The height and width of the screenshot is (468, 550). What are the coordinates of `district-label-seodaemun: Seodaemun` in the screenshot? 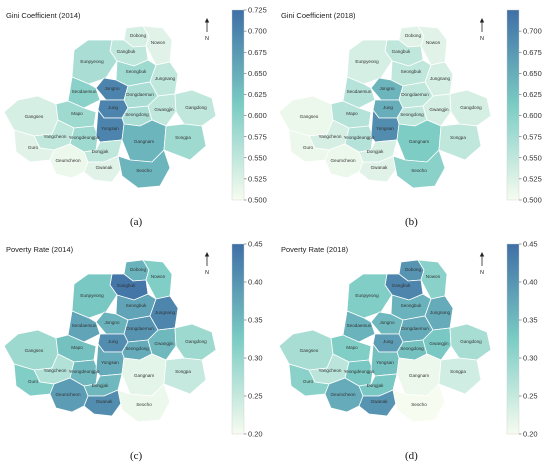 It's located at (359, 325).